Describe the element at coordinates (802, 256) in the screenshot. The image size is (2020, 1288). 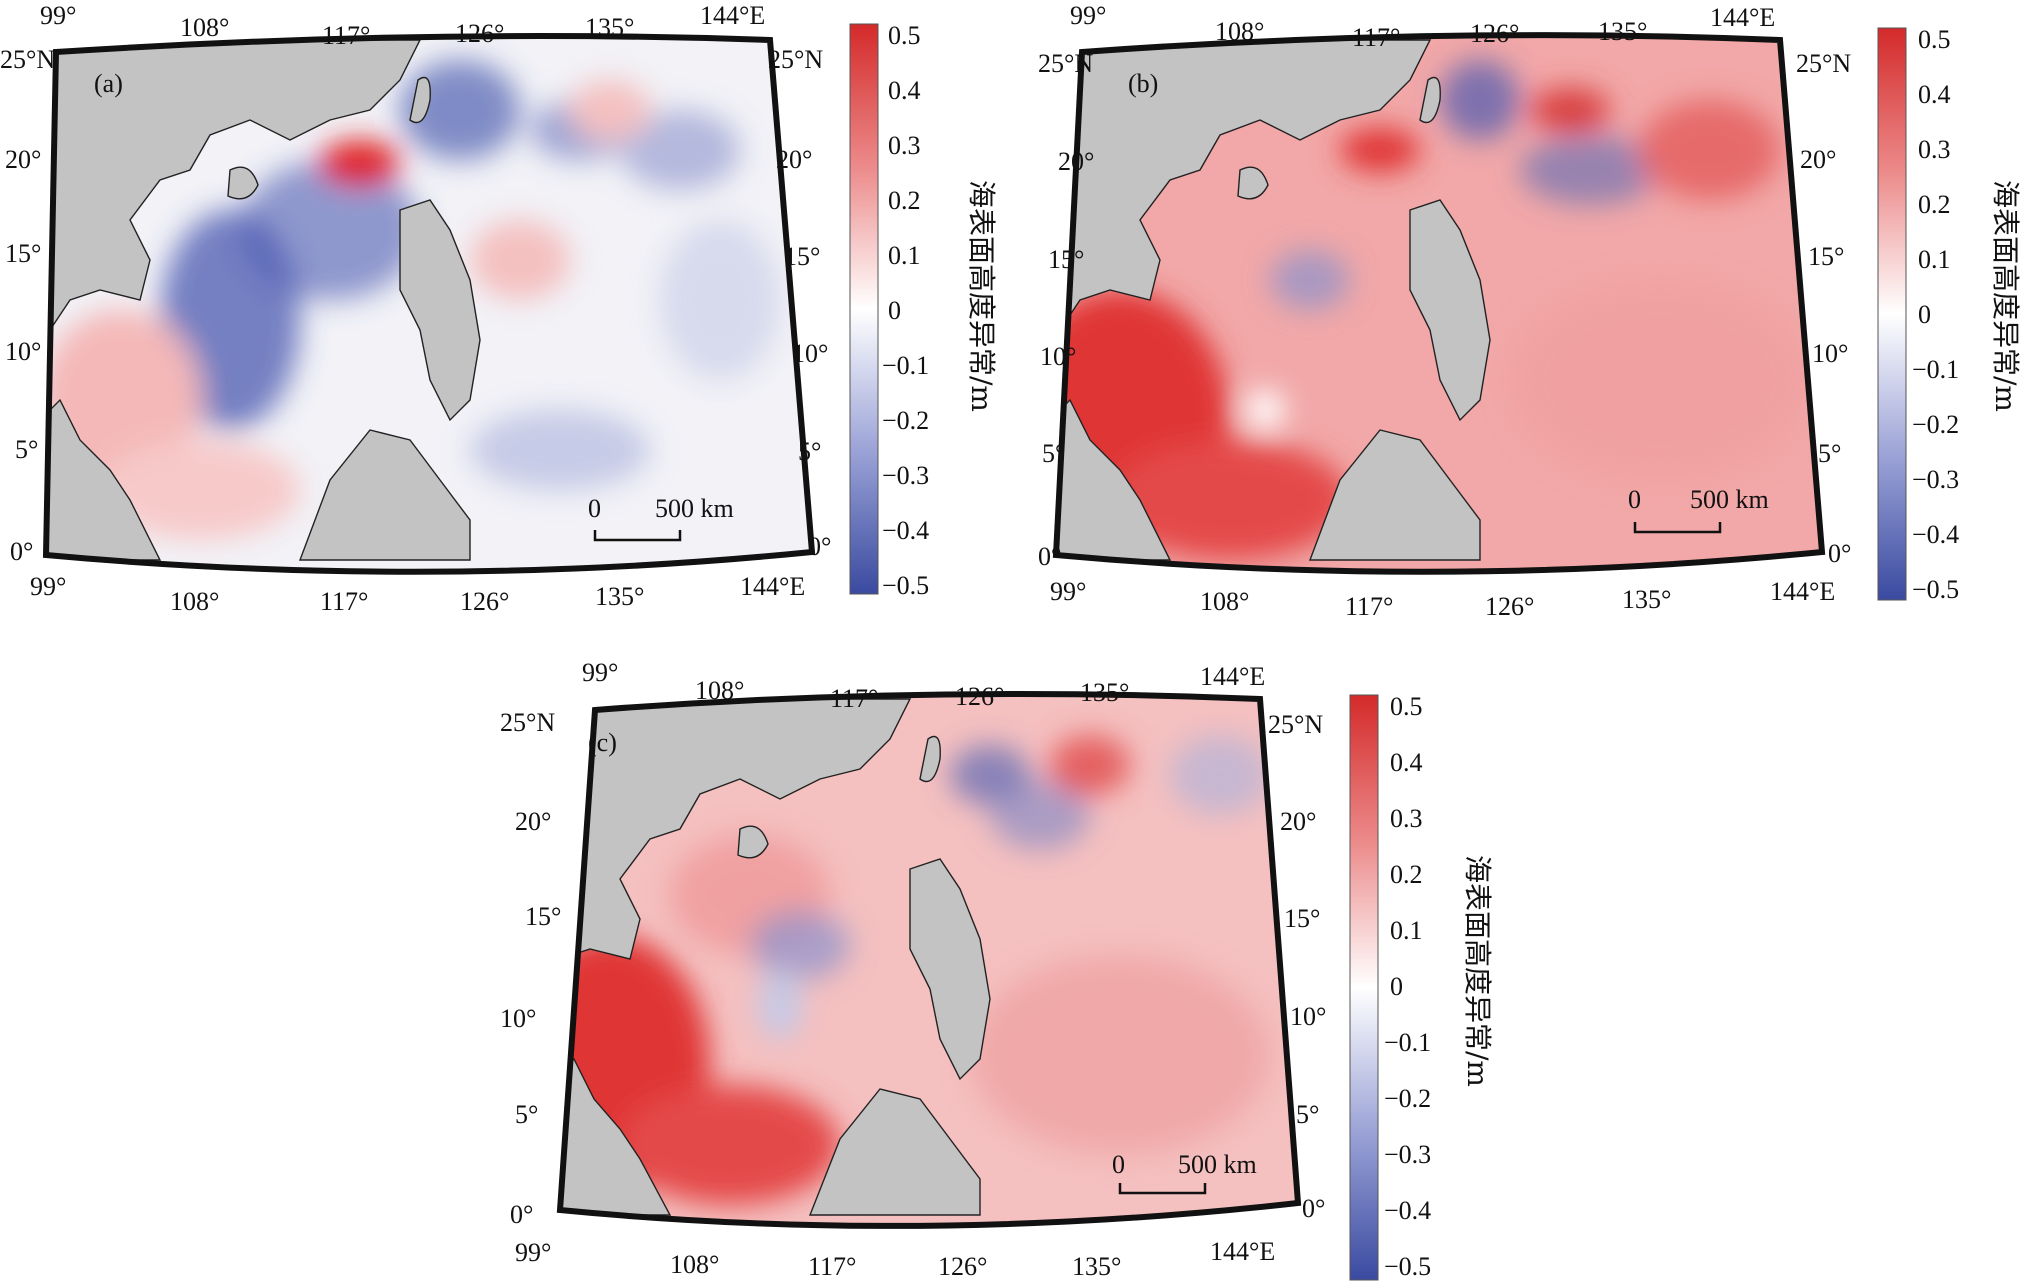
I see `lat-right-a-2: 15°` at that location.